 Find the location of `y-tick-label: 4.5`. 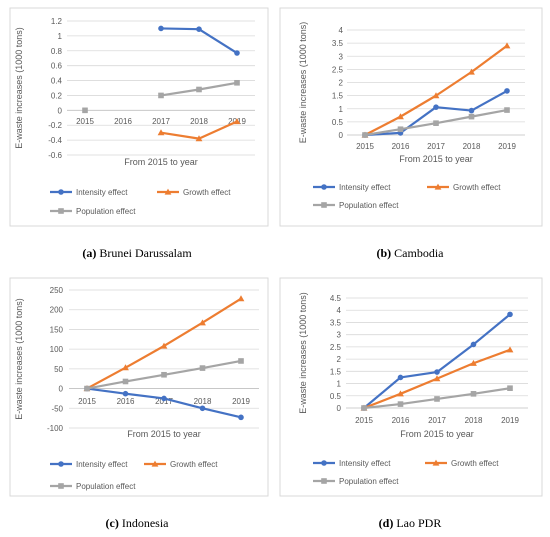

y-tick-label: 4.5 is located at coordinates (336, 298).